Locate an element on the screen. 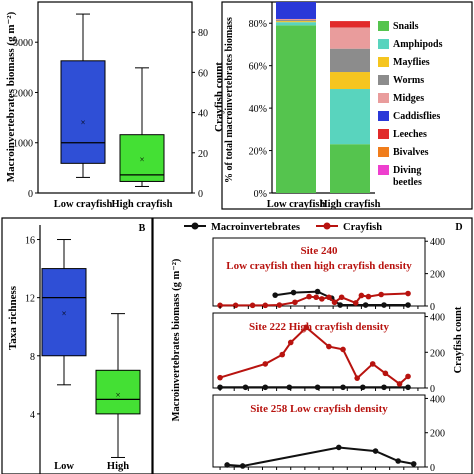 This screenshot has height=474, width=474. legend-label: Leeches is located at coordinates (410, 134).